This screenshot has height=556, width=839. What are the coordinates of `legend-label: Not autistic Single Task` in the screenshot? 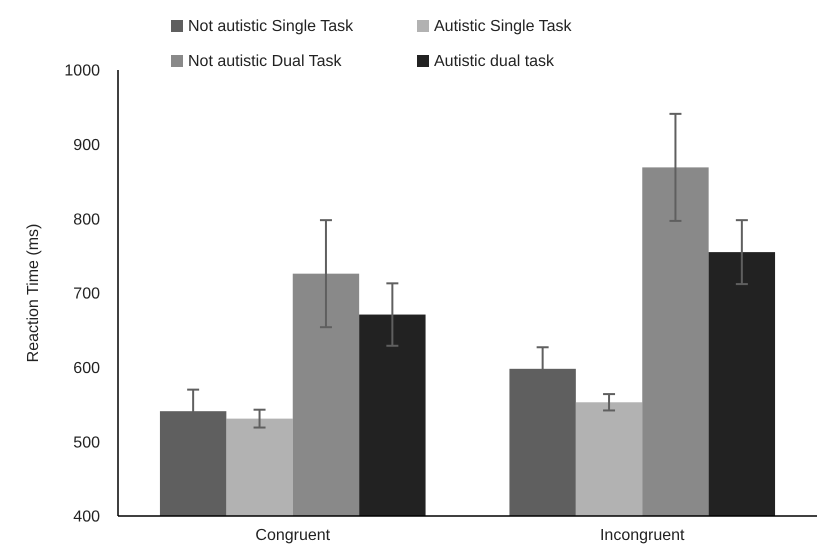 It's located at (271, 26).